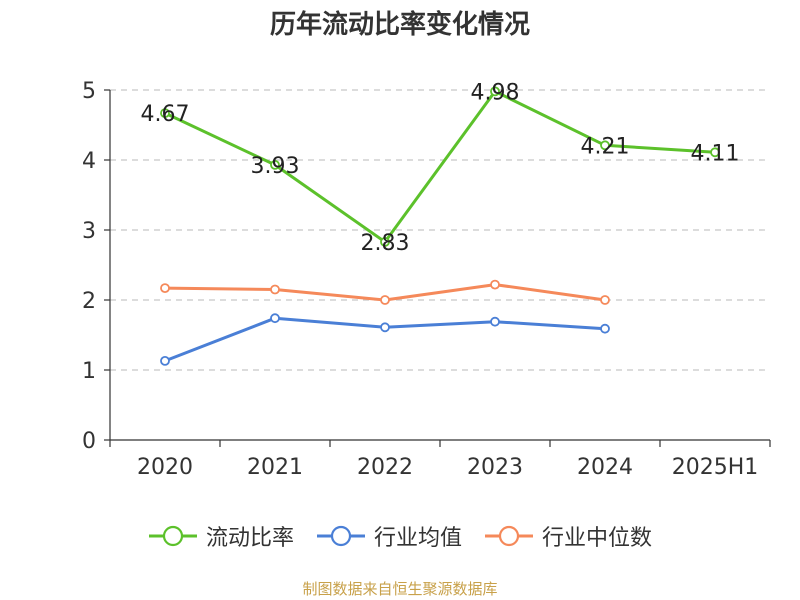  What do you see at coordinates (400, 589) in the screenshot?
I see `source-note: 制图数据来自恒生聚源数据库` at bounding box center [400, 589].